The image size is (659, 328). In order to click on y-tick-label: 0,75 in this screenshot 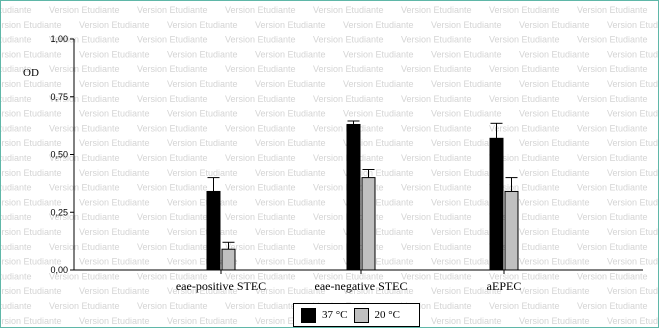, I will do `click(59, 97)`.